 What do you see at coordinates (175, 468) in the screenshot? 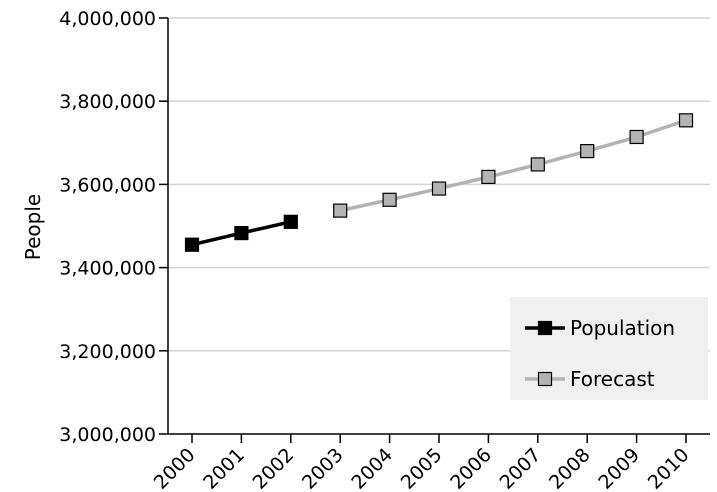
I see `x-tick-label: 2000` at bounding box center [175, 468].